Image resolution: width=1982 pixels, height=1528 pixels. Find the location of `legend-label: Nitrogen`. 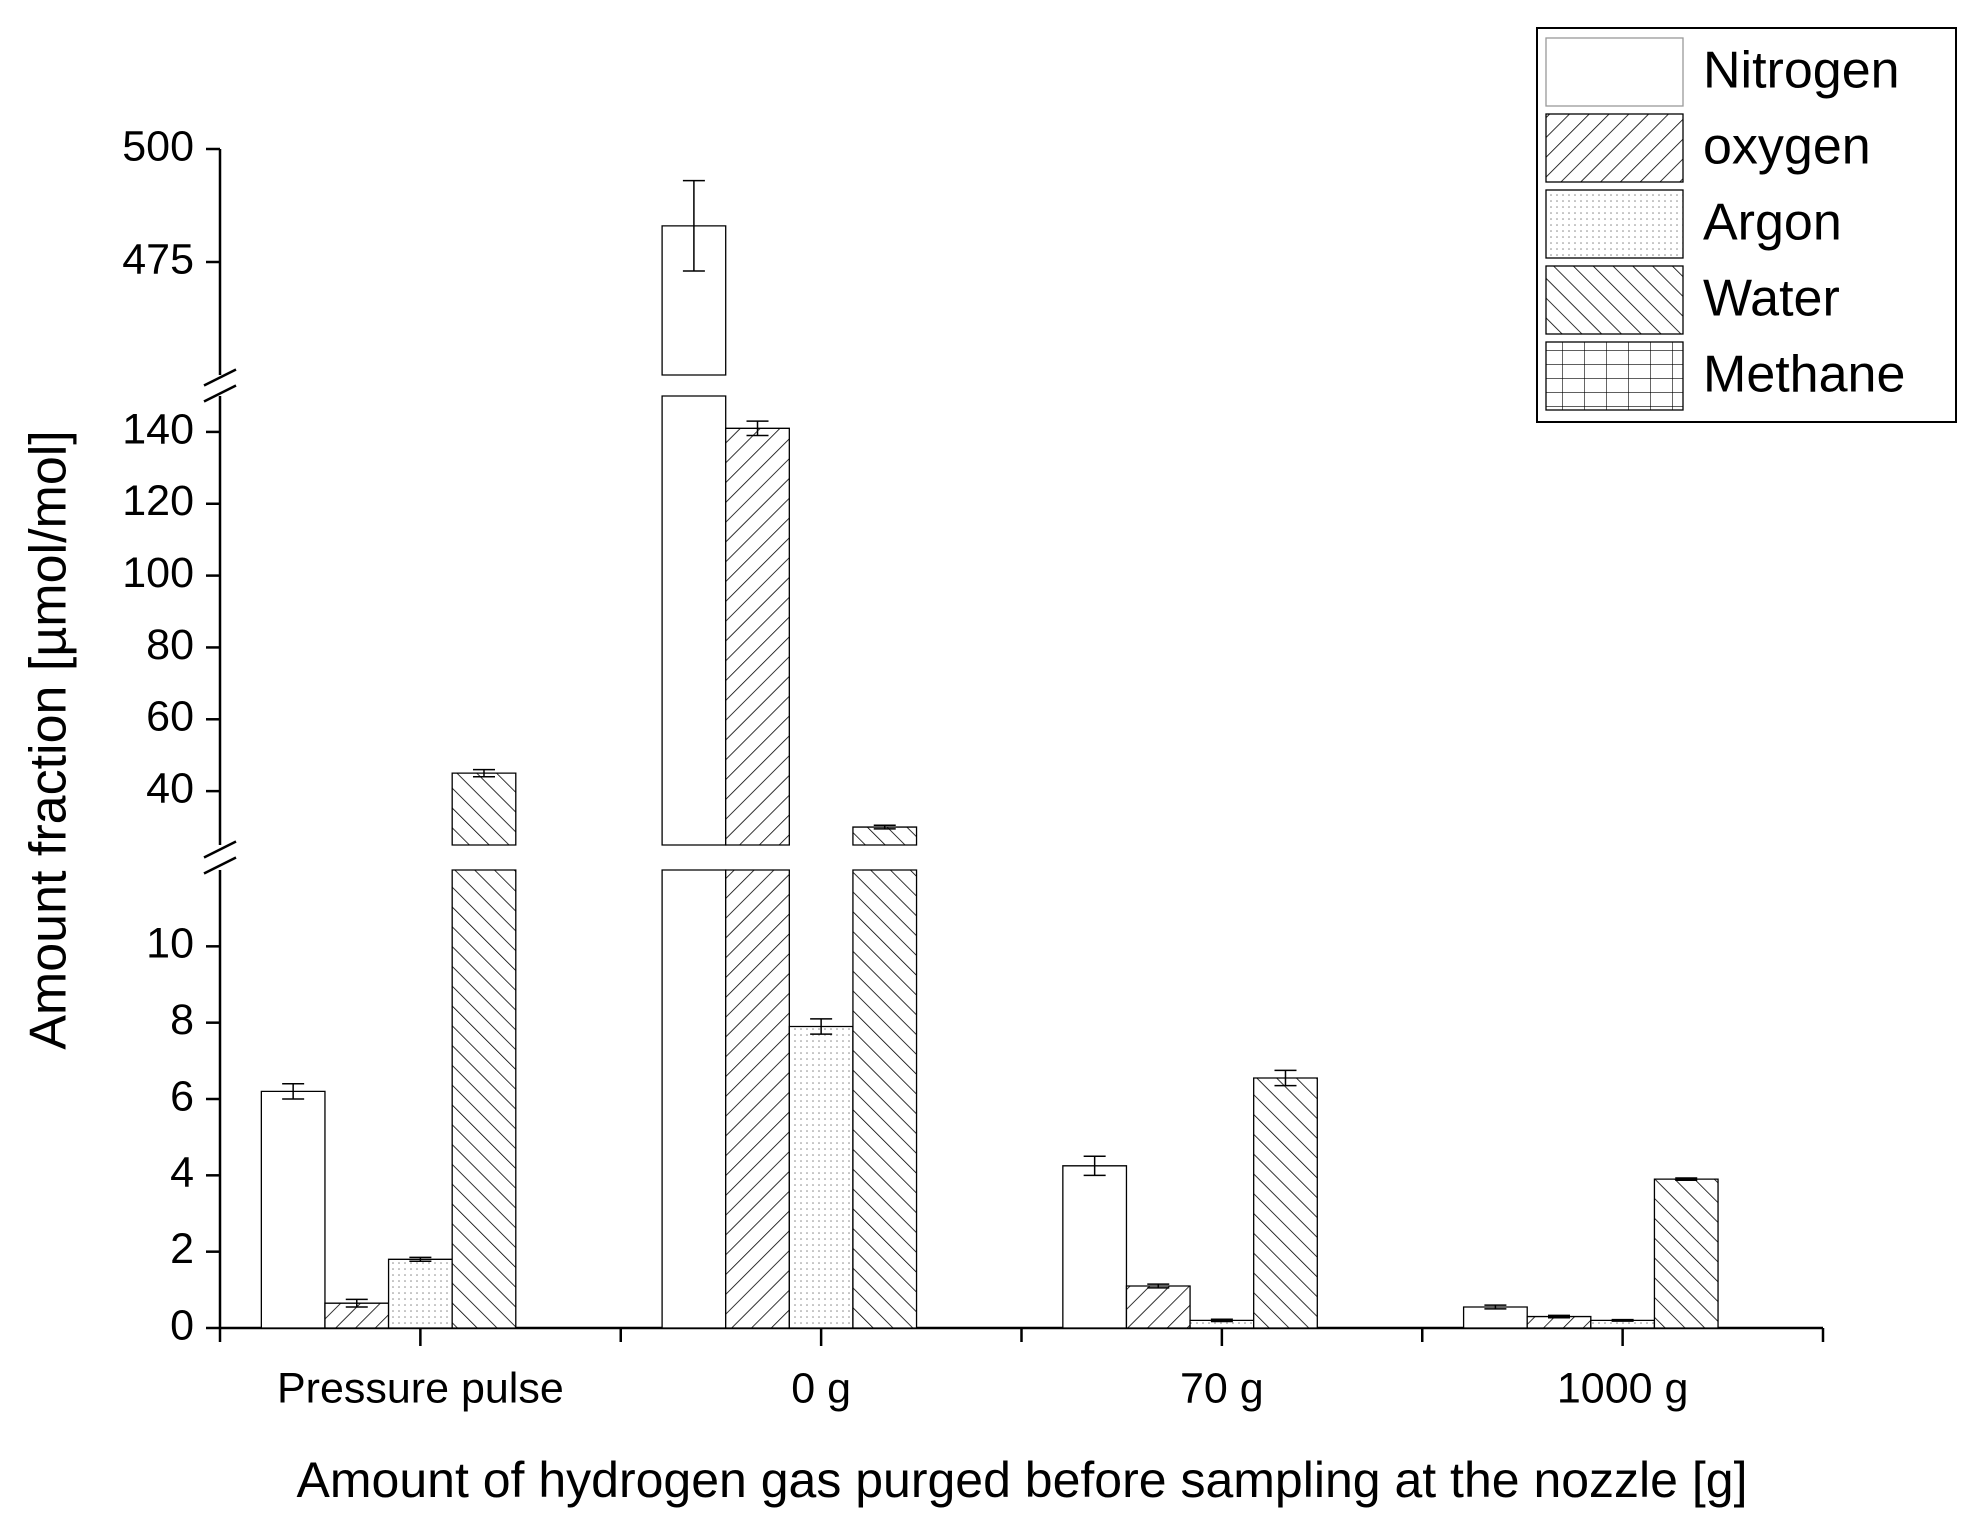

legend-label: Nitrogen is located at coordinates (1801, 71).